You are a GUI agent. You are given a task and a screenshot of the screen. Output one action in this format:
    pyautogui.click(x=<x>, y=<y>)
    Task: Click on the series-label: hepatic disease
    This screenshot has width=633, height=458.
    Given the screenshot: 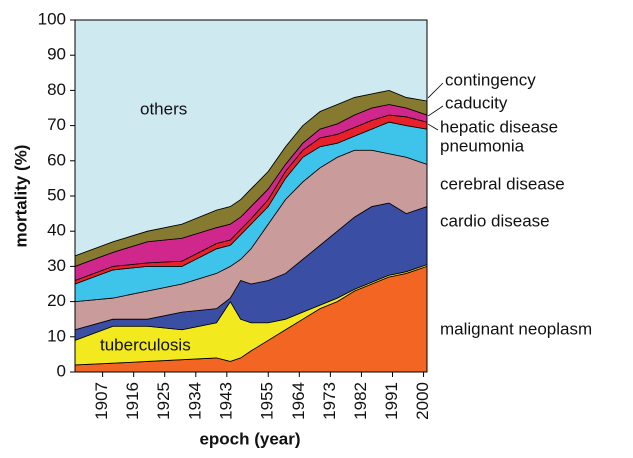 What is the action you would take?
    pyautogui.click(x=499, y=126)
    